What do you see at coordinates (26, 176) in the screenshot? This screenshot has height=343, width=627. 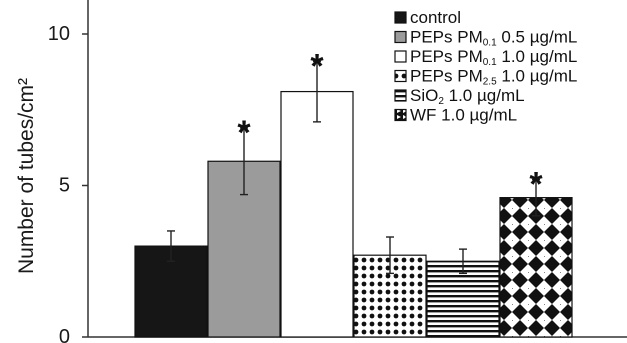 I see `y-axis-label: Number of tubes/cm²` at bounding box center [26, 176].